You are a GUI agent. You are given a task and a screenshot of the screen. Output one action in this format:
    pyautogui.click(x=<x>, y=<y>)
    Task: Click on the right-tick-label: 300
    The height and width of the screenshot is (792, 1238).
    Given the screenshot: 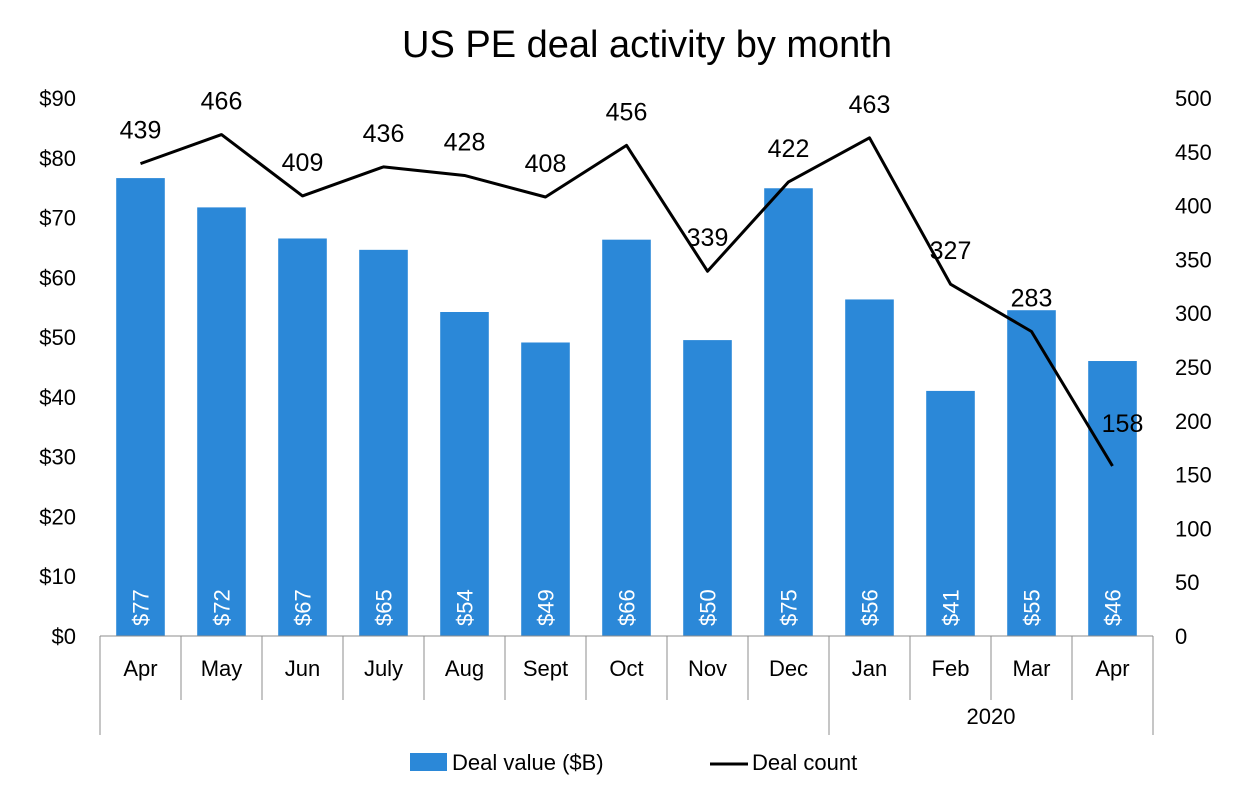 What is the action you would take?
    pyautogui.click(x=1193, y=313)
    